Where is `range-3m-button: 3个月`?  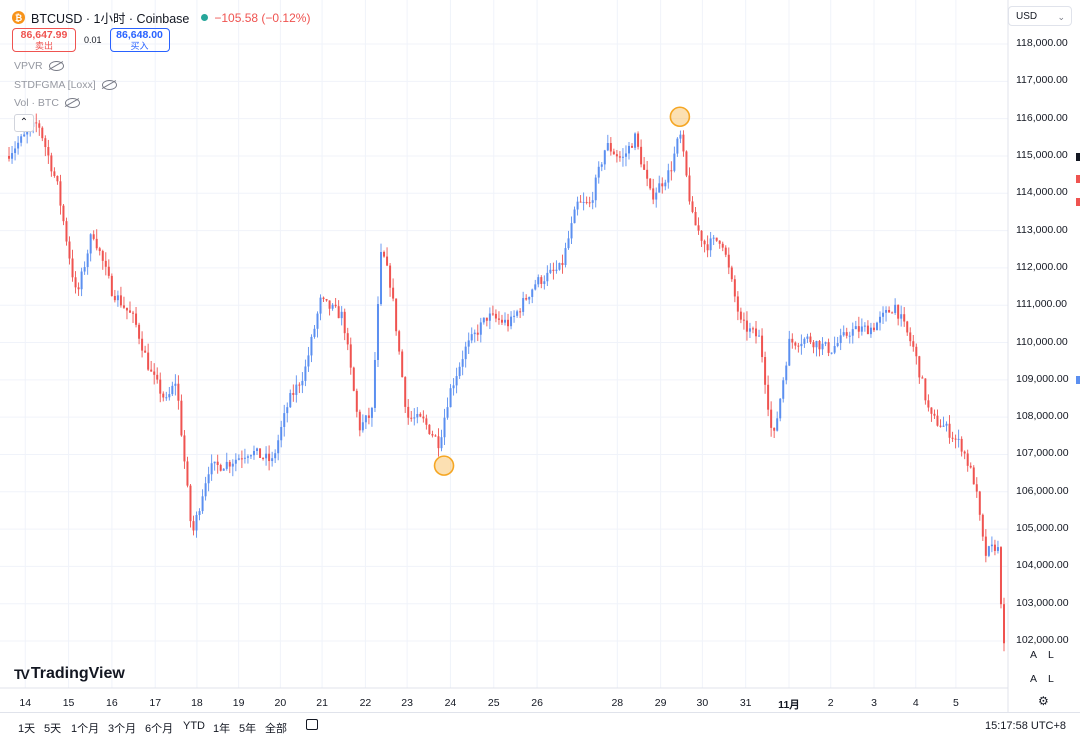
range-3m-button: 3个月 is located at coordinates (122, 729).